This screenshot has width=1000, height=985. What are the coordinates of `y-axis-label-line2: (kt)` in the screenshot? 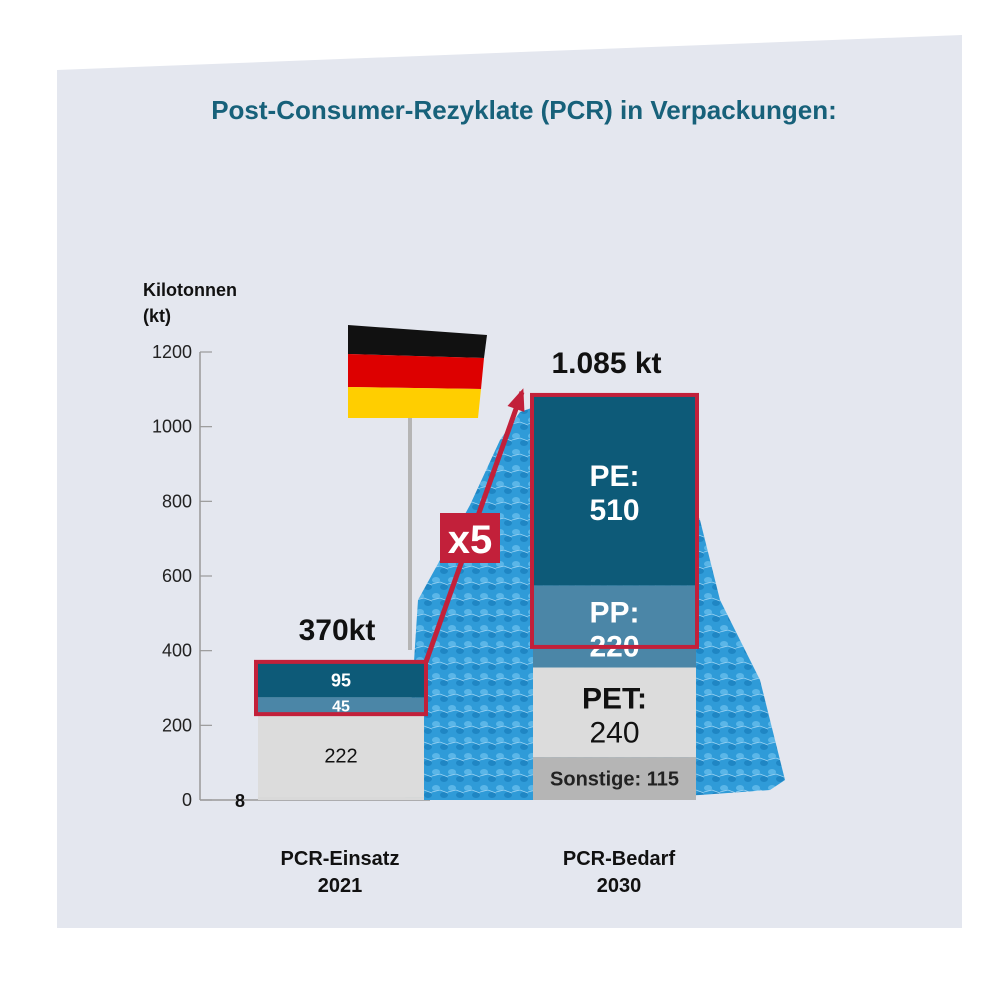 It's located at (157, 316).